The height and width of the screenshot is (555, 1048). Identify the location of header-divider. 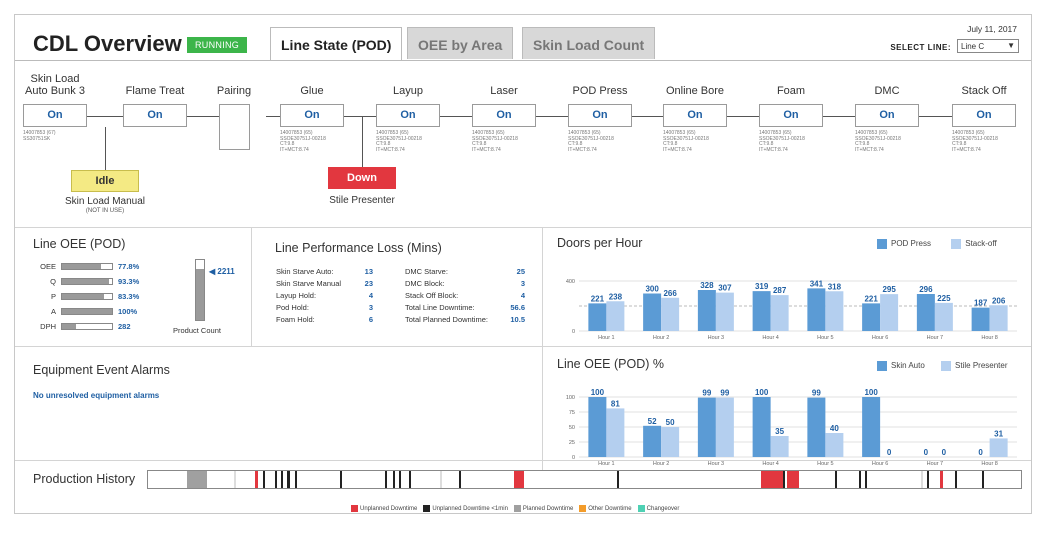
(523, 60).